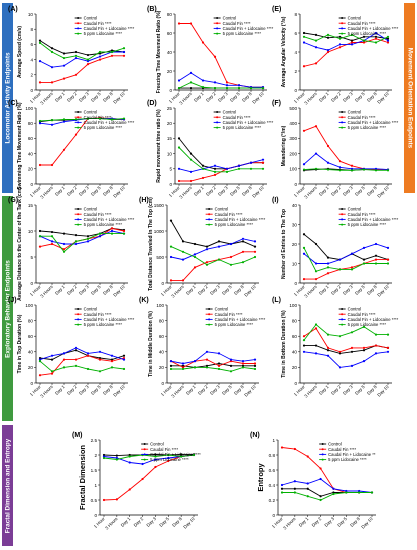 The image size is (417, 550). I want to click on legend-label: 5 ppm Lidocaine ****, so click(234, 324).